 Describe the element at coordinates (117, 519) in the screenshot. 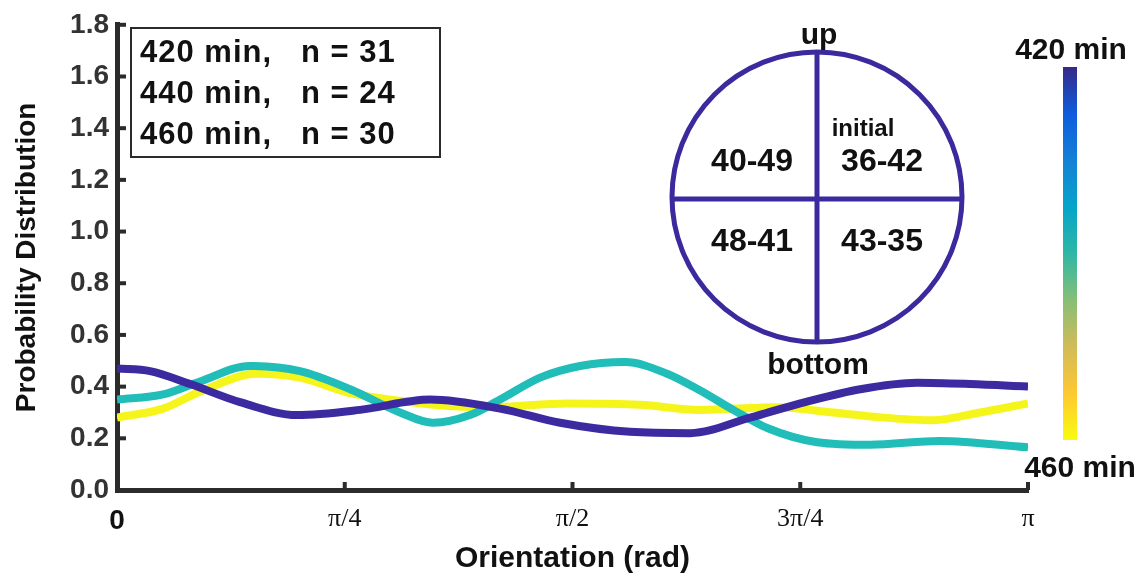

I see `x-tick-label: 0` at that location.